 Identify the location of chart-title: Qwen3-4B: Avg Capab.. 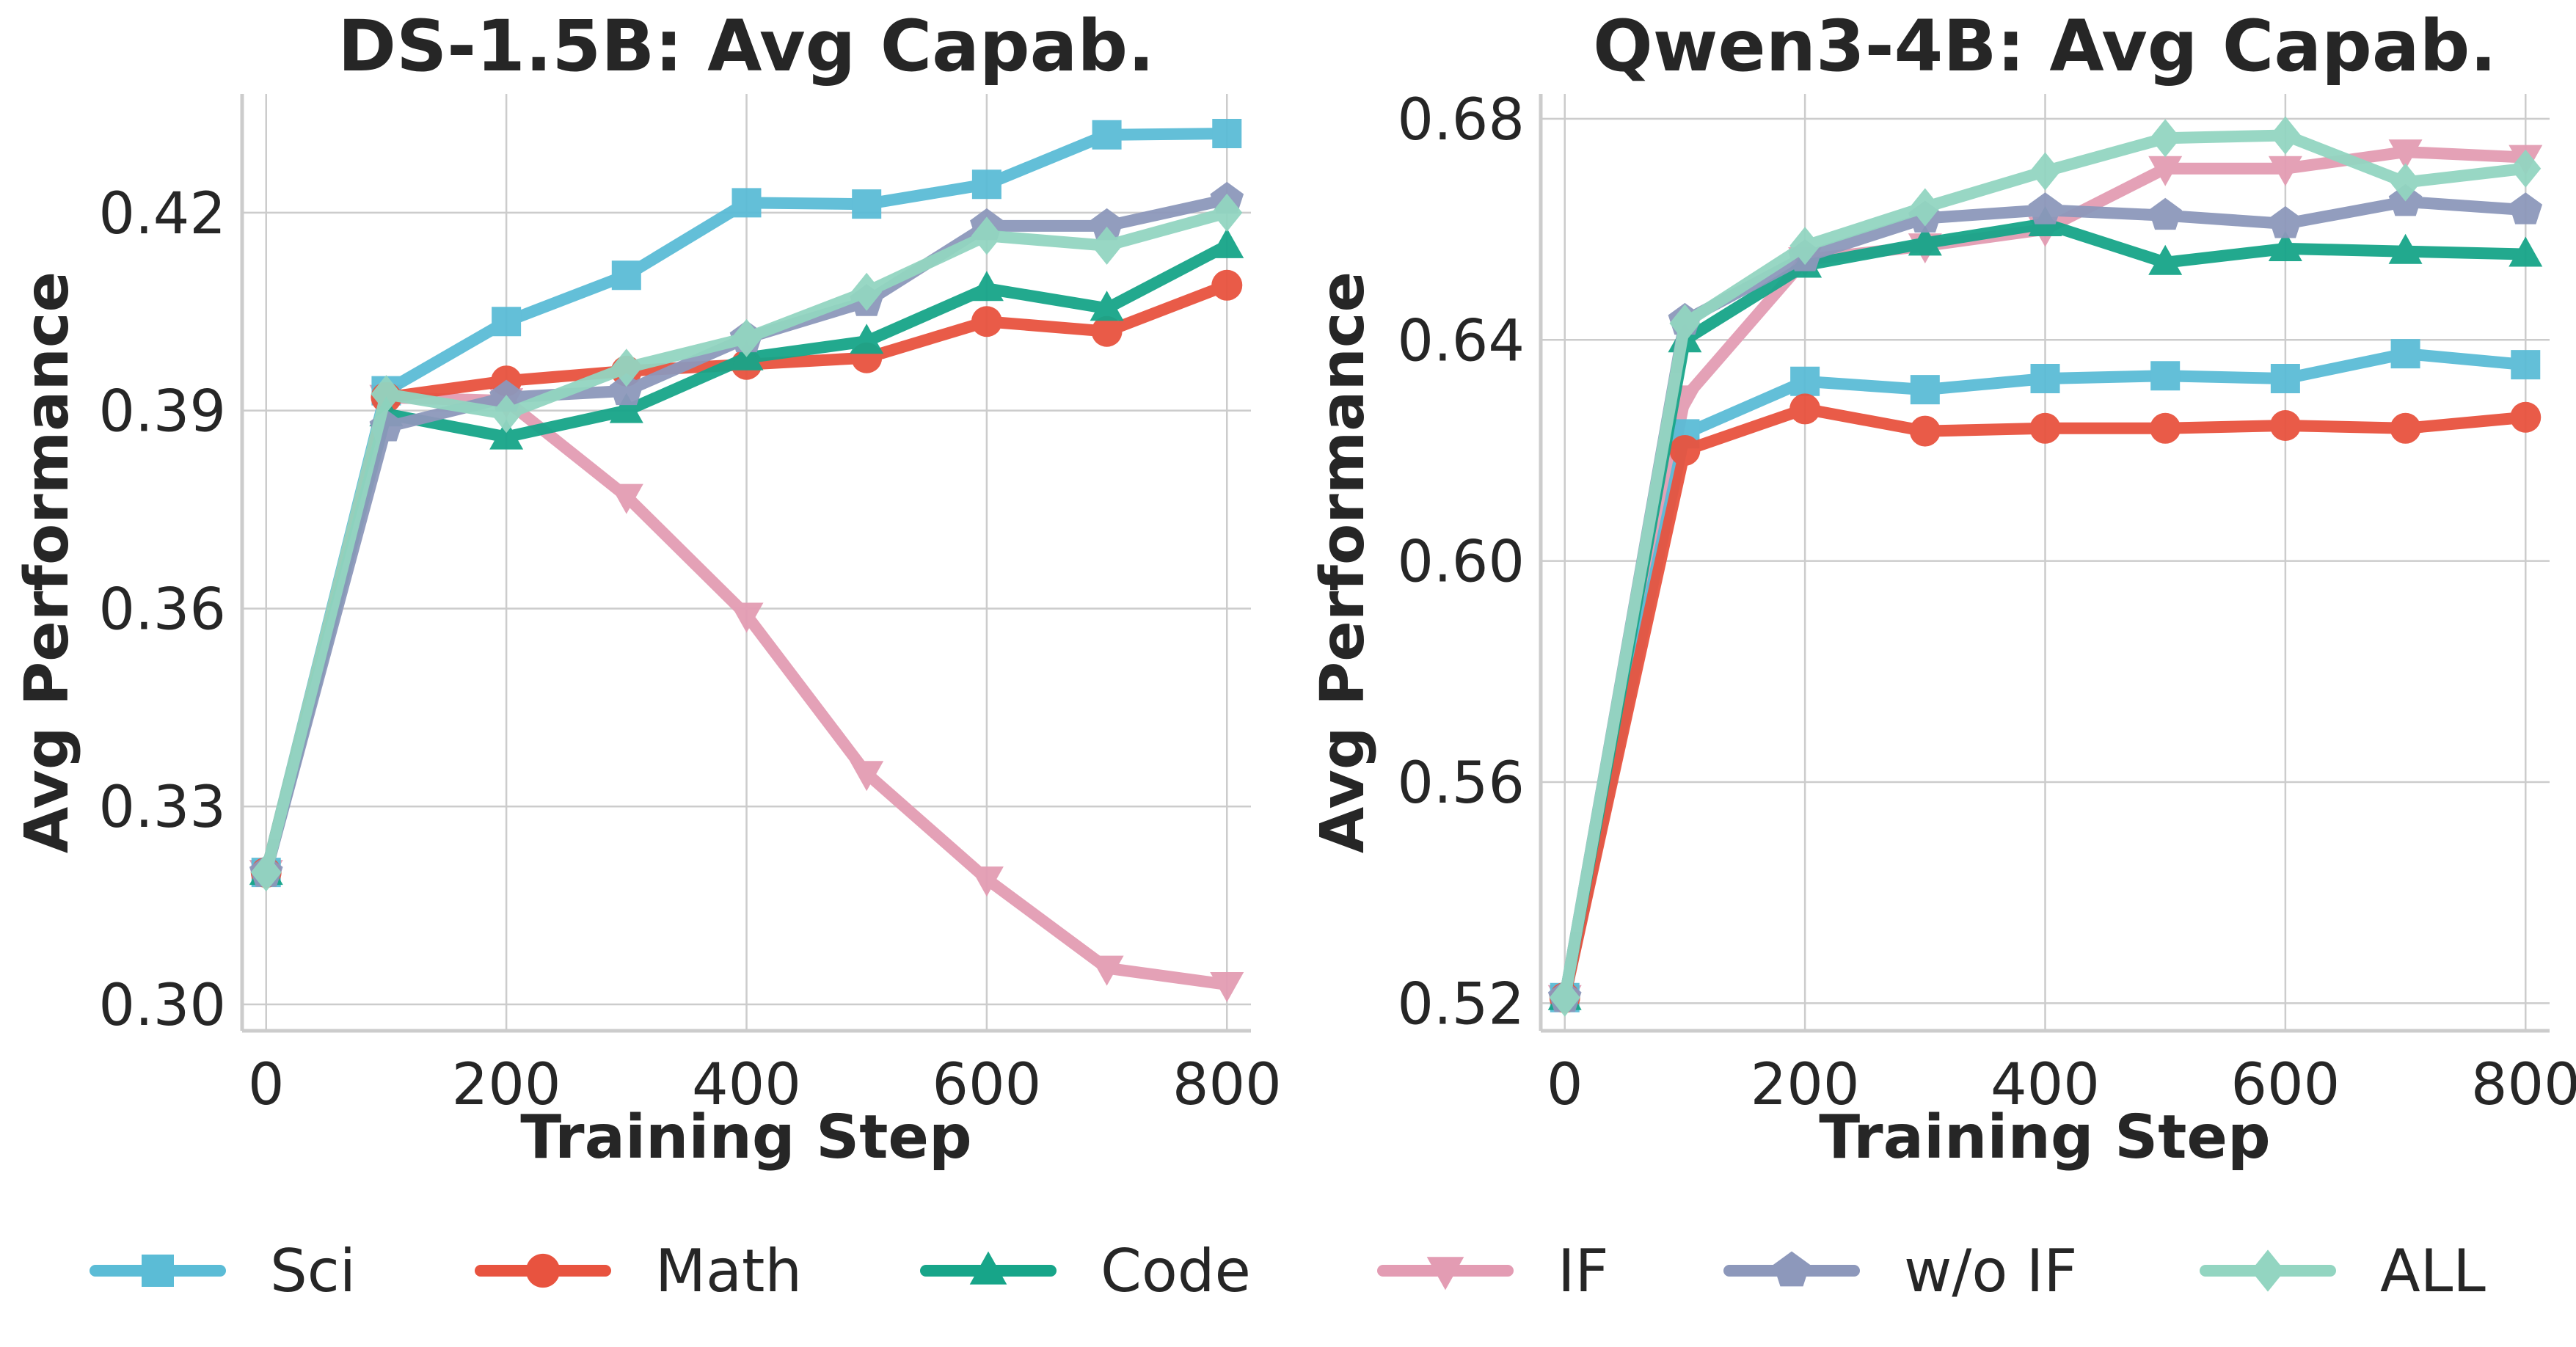
(2045, 46).